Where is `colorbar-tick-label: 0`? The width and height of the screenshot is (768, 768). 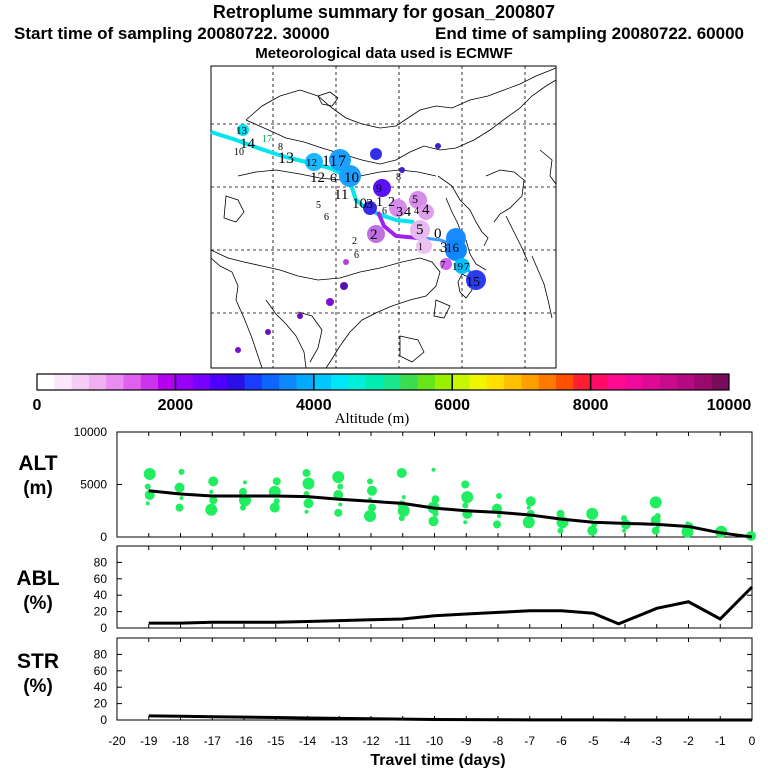 colorbar-tick-label: 0 is located at coordinates (37, 405).